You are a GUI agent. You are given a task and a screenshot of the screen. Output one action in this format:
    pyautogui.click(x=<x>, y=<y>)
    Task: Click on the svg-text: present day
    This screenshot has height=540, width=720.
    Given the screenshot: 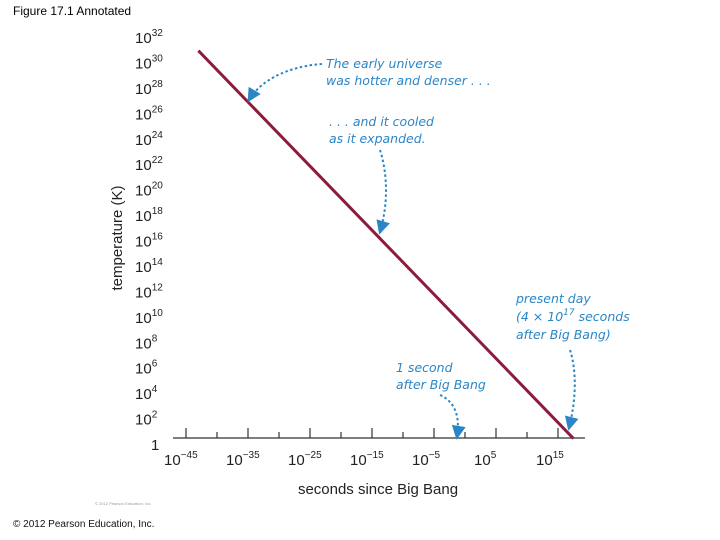 What is the action you would take?
    pyautogui.click(x=553, y=298)
    